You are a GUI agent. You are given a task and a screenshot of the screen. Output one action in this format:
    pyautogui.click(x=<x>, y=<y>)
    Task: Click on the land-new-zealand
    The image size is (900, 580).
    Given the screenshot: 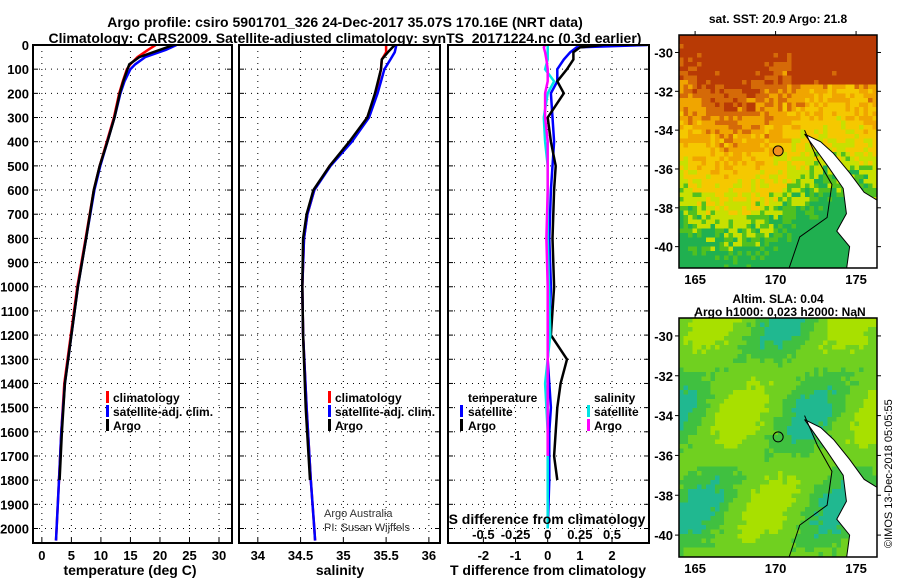 What is the action you would take?
    pyautogui.click(x=840, y=200)
    